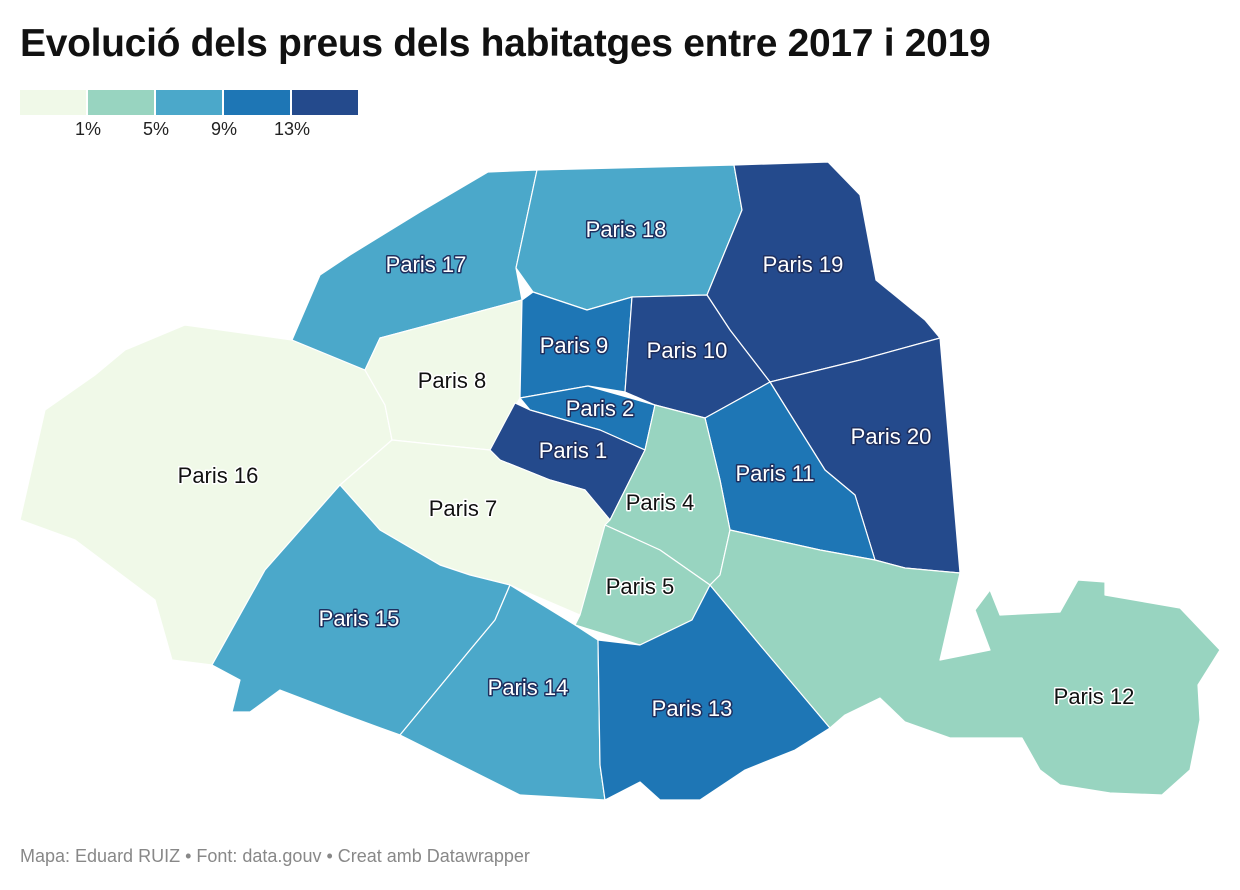 The width and height of the screenshot is (1240, 890). I want to click on label-paris-20: Paris 20, so click(891, 436).